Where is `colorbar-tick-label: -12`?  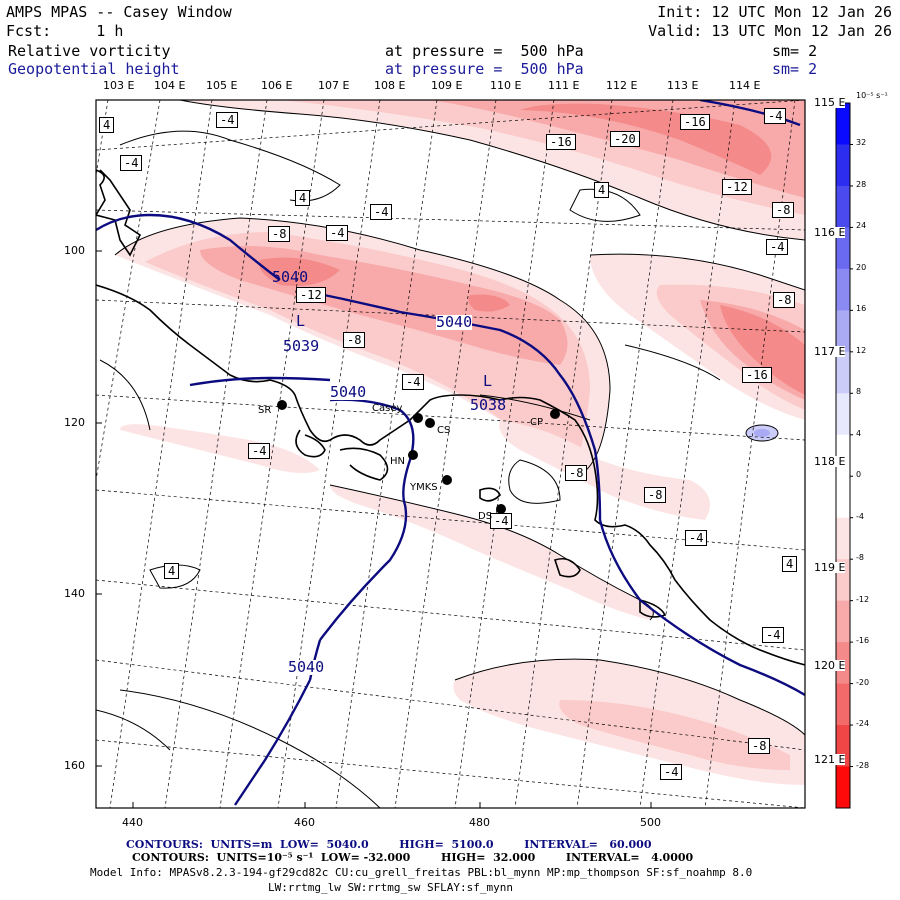 colorbar-tick-label: -12 is located at coordinates (863, 599).